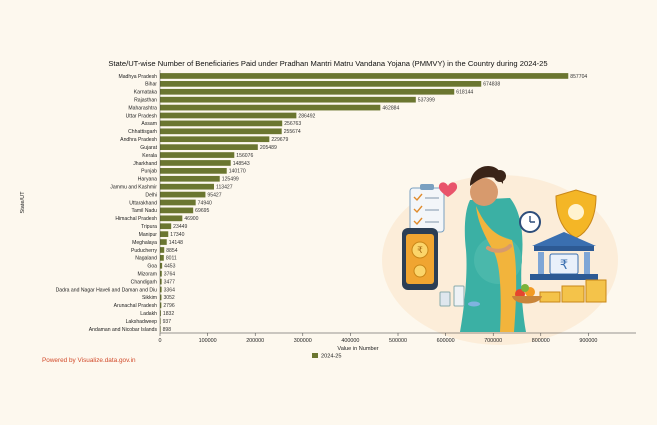  I want to click on value-label: 113427, so click(224, 187).